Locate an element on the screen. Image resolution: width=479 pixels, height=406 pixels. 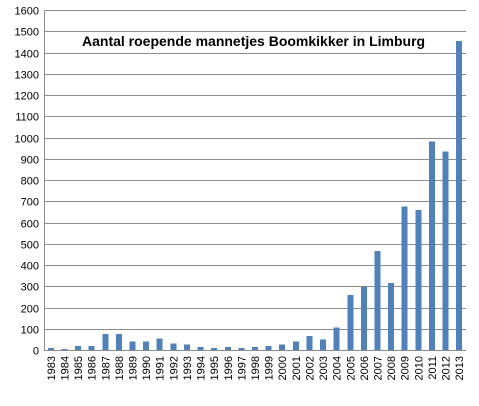
y-tick-label: 900 is located at coordinates (30, 161).